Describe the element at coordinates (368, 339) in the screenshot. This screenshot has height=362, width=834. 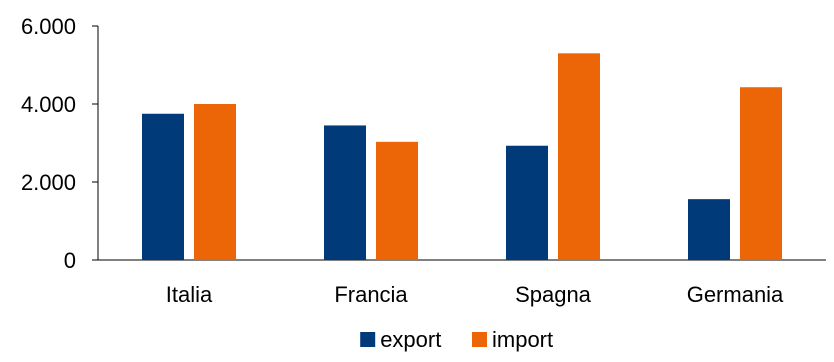
I see `legend-swatch-export` at that location.